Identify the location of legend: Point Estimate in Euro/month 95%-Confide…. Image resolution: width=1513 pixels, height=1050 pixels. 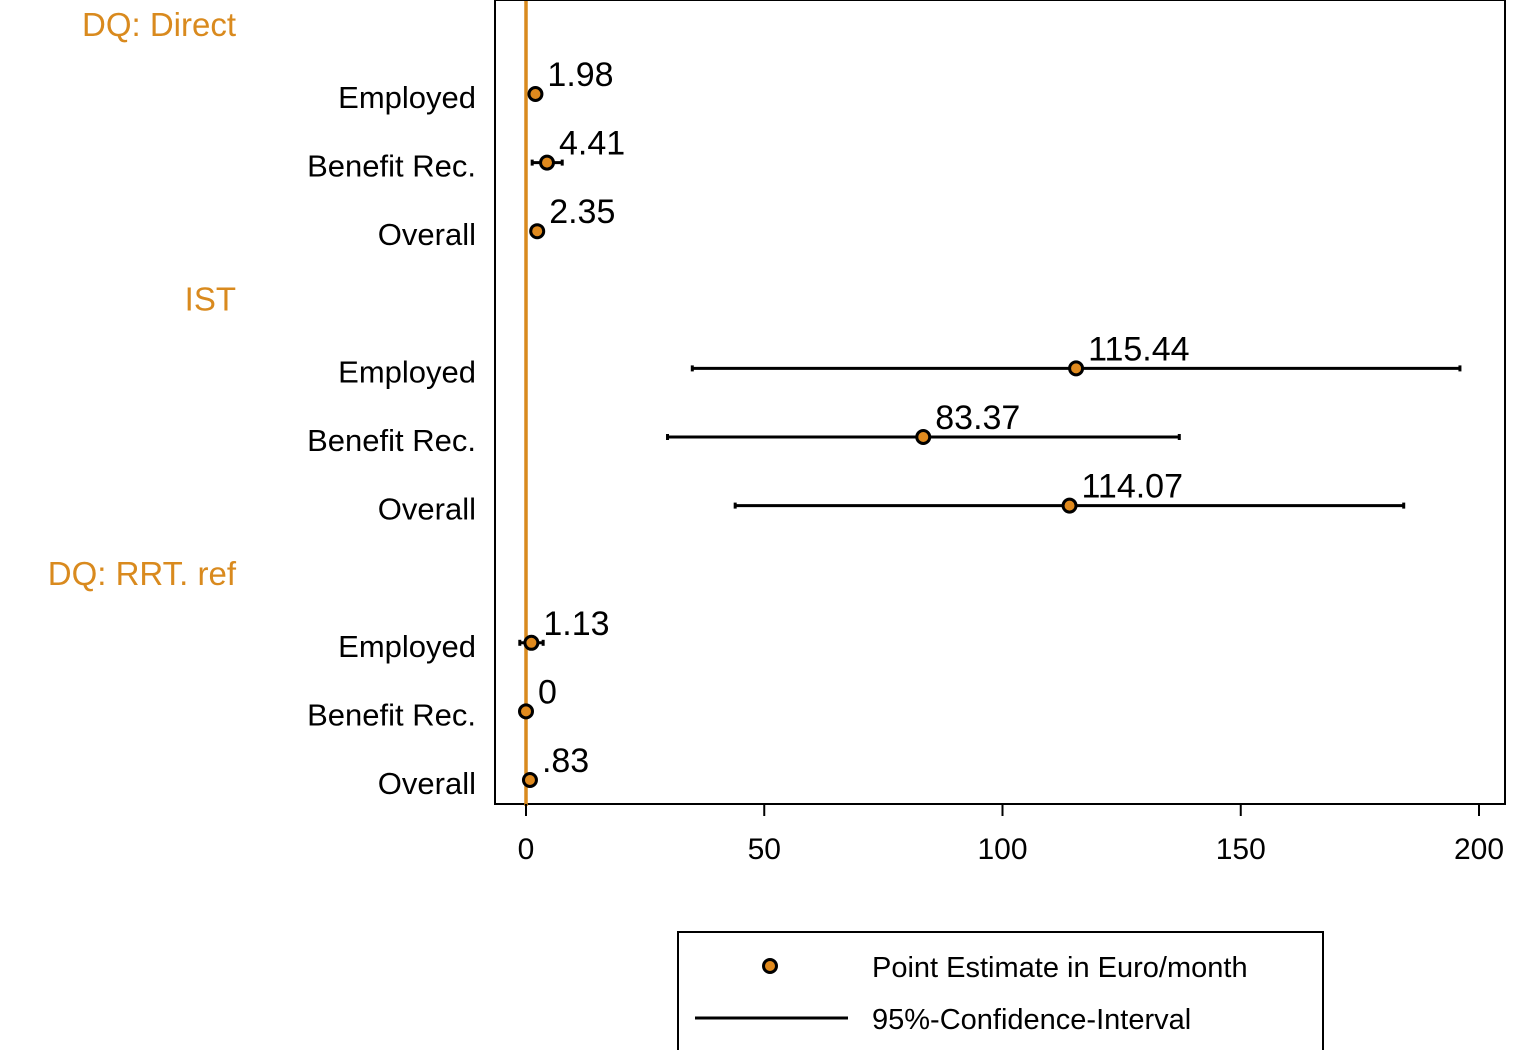
(1000, 990).